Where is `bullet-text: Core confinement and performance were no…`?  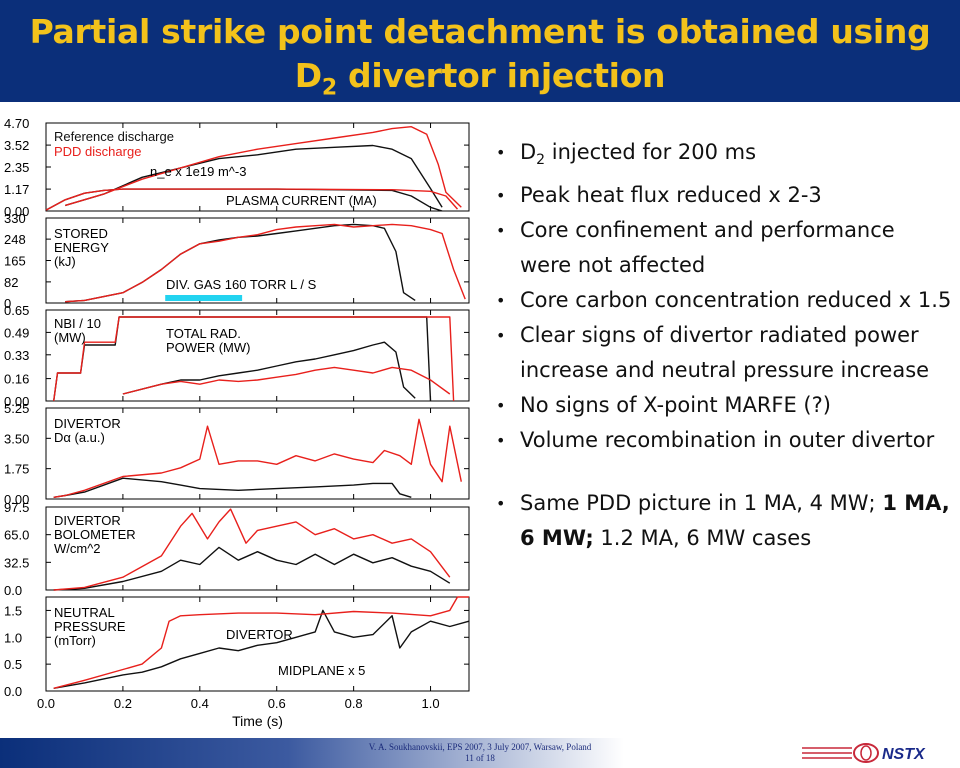
bullet-text: Core confinement and performance were no… is located at coordinates (707, 248).